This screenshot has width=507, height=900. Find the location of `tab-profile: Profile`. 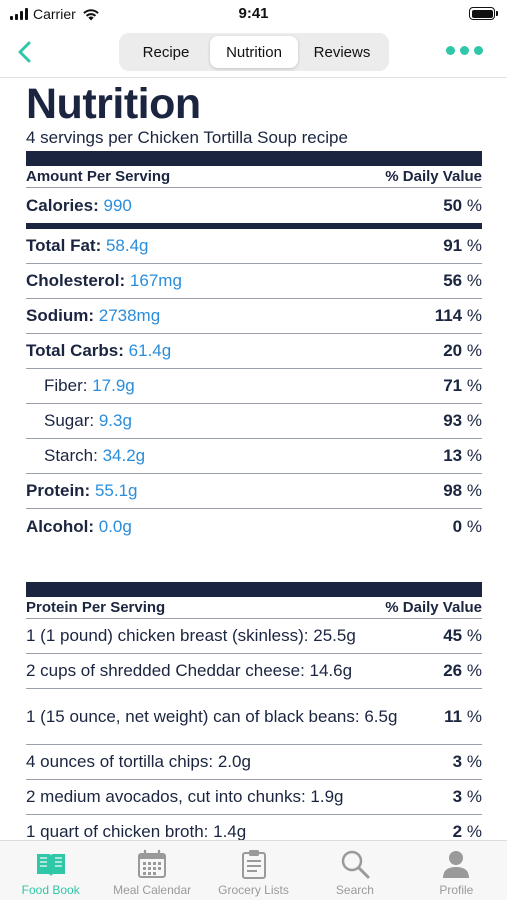

tab-profile: Profile is located at coordinates (456, 870).